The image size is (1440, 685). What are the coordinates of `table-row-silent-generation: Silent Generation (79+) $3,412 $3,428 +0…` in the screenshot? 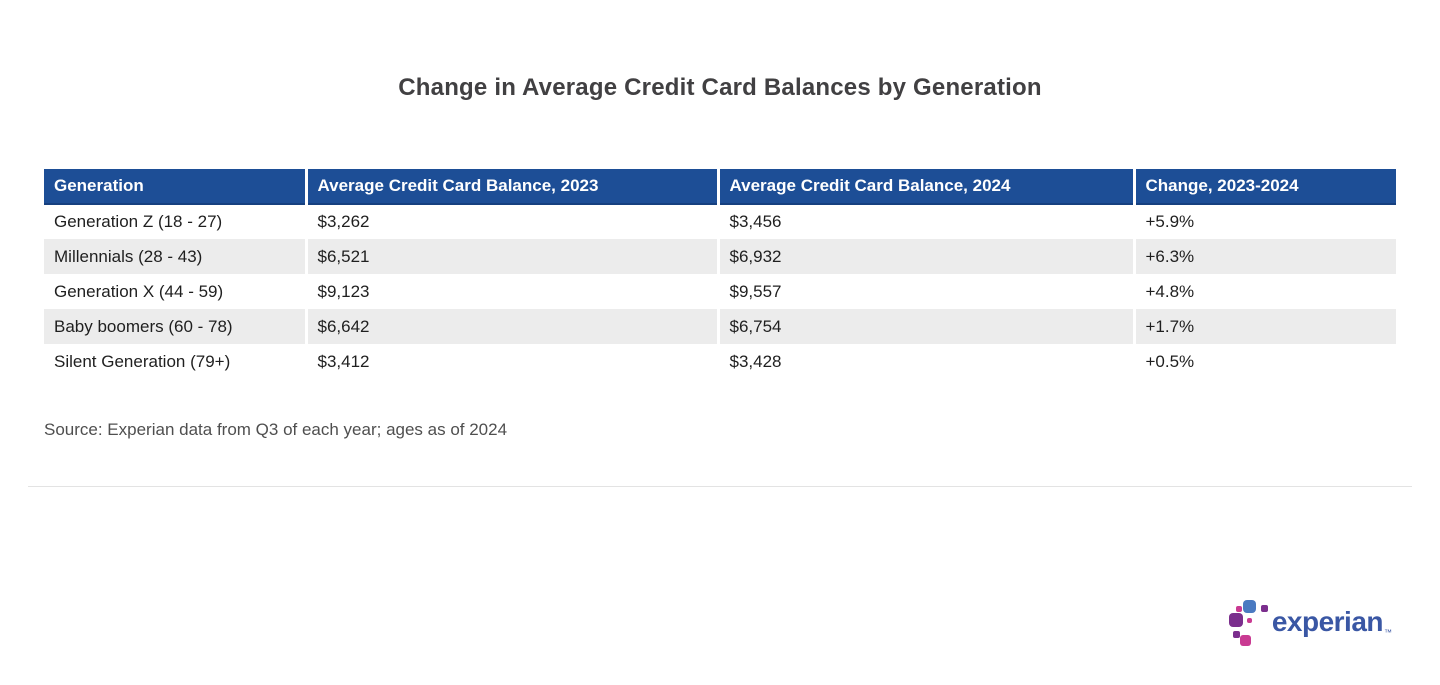 It's located at (720, 361).